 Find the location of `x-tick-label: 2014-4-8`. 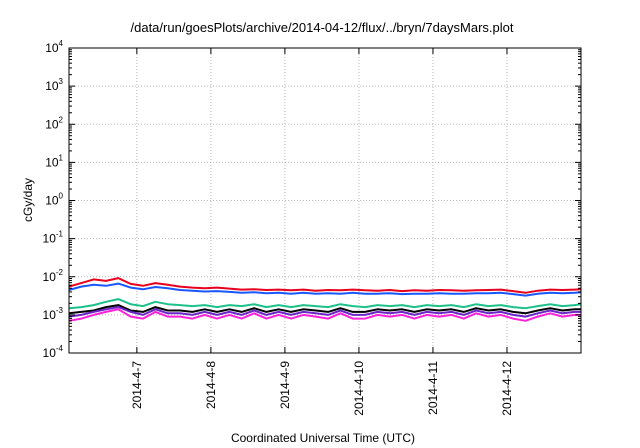

x-tick-label: 2014-4-8 is located at coordinates (211, 385).